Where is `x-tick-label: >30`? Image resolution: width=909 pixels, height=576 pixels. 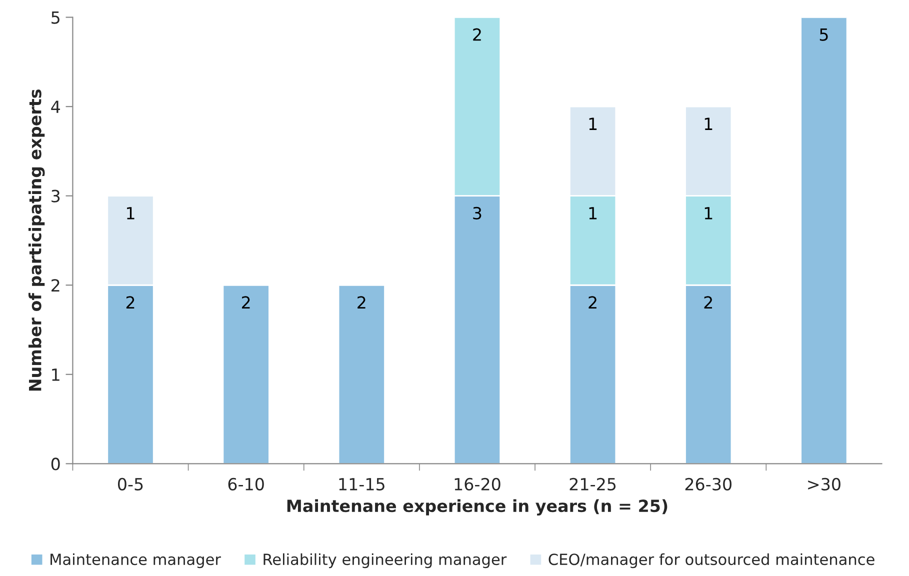 x-tick-label: >30 is located at coordinates (824, 484).